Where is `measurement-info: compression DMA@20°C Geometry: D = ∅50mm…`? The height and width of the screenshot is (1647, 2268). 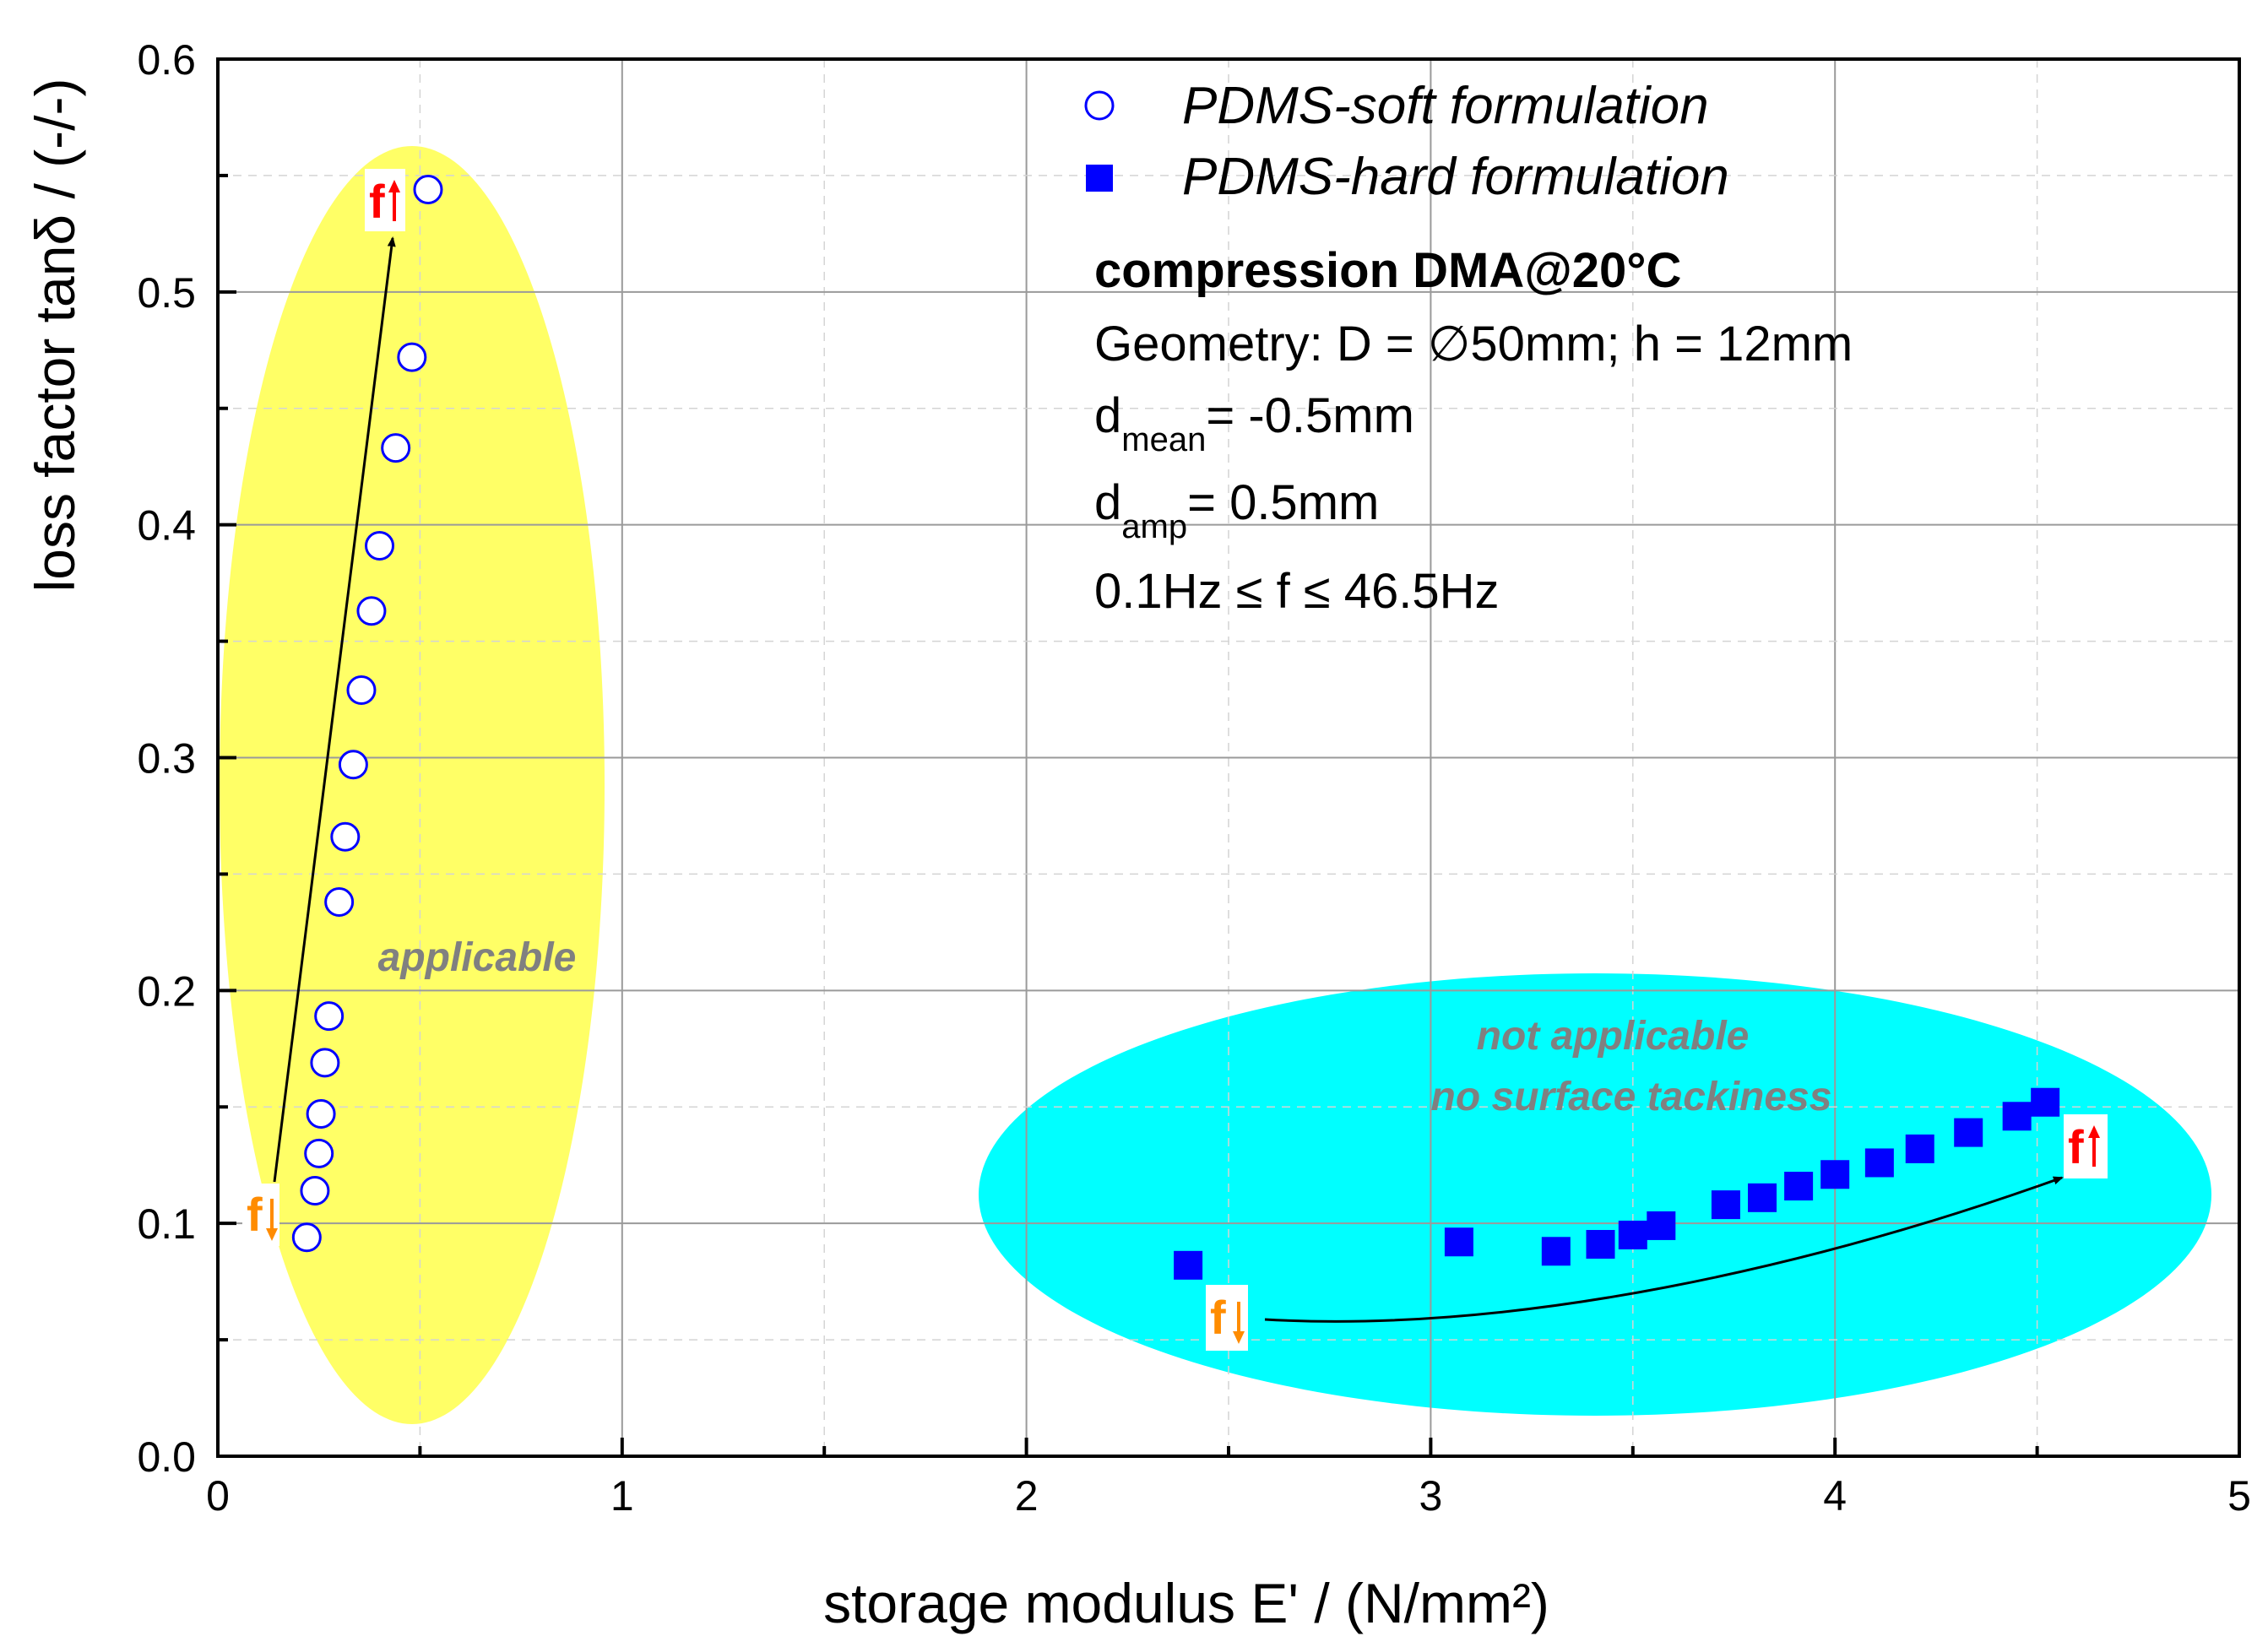
measurement-info: compression DMA@20°C Geometry: D = ∅50mm… is located at coordinates (1473, 431).